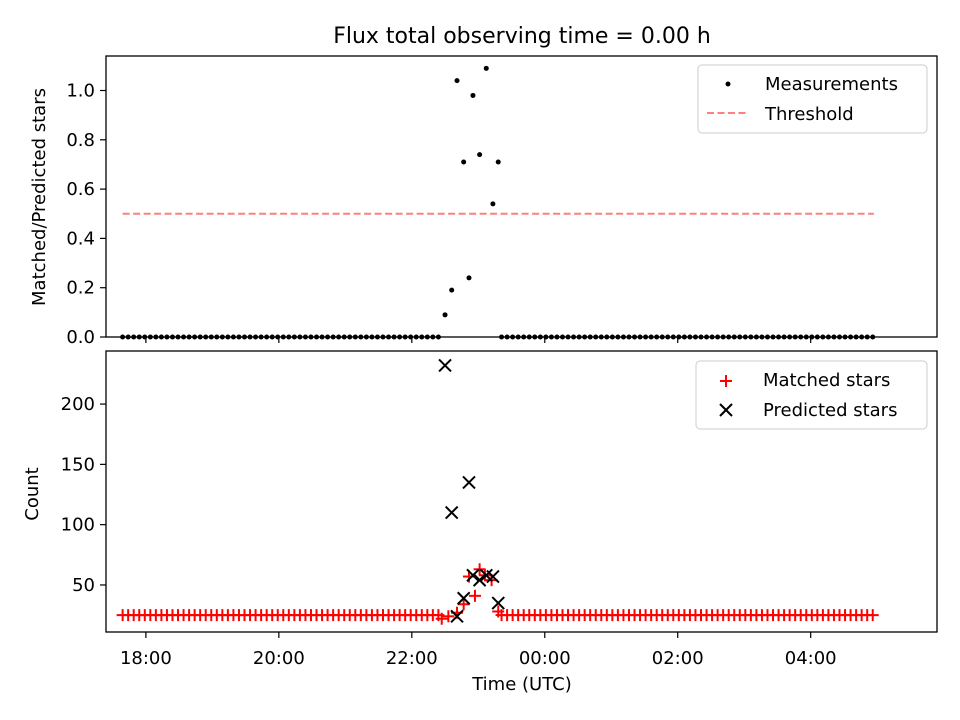 The height and width of the screenshot is (720, 960). What do you see at coordinates (812, 99) in the screenshot?
I see `top-legend-box` at bounding box center [812, 99].